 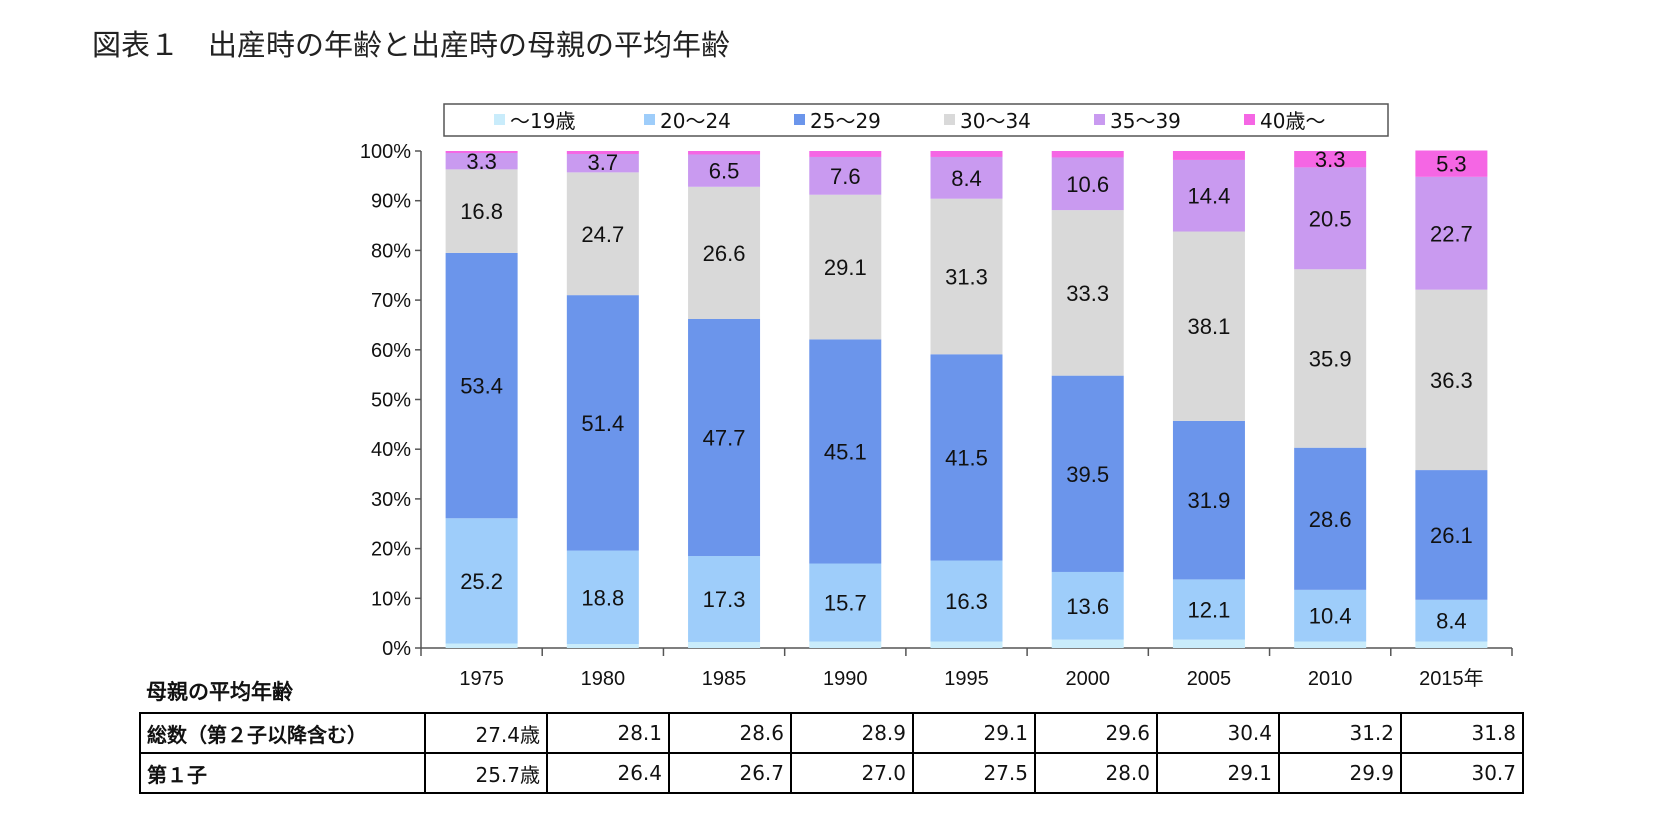 What do you see at coordinates (219, 692) in the screenshot?
I see `table-heading: 母親の平均年齢` at bounding box center [219, 692].